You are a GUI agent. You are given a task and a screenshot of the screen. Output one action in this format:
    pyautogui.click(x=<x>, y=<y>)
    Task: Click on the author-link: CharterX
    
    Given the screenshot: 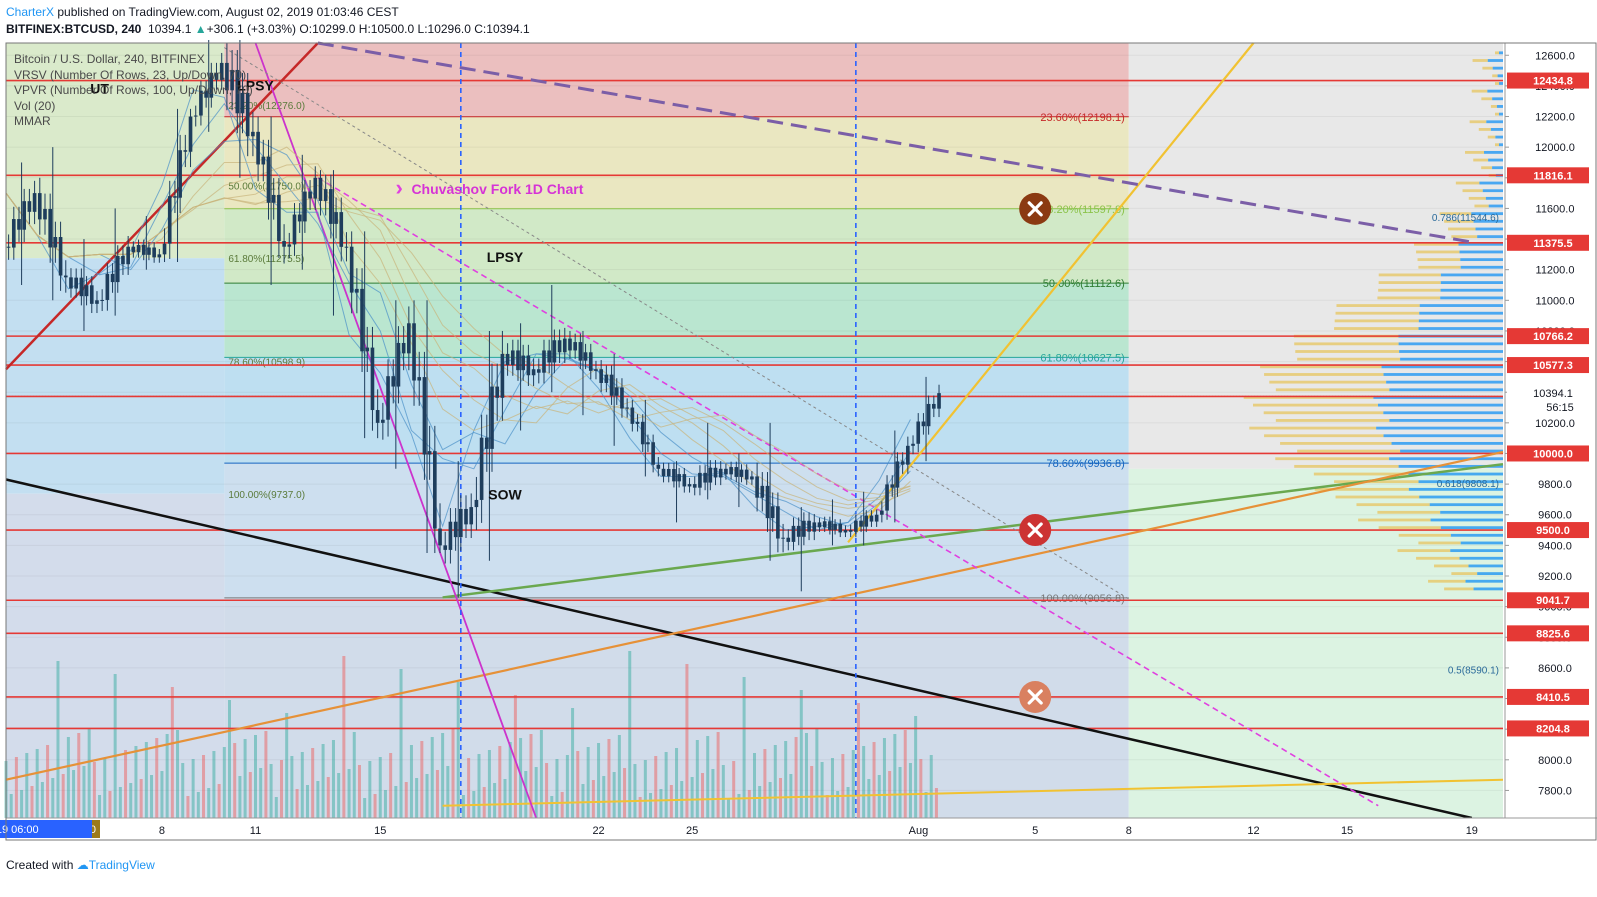 What is the action you would take?
    pyautogui.click(x=30, y=12)
    